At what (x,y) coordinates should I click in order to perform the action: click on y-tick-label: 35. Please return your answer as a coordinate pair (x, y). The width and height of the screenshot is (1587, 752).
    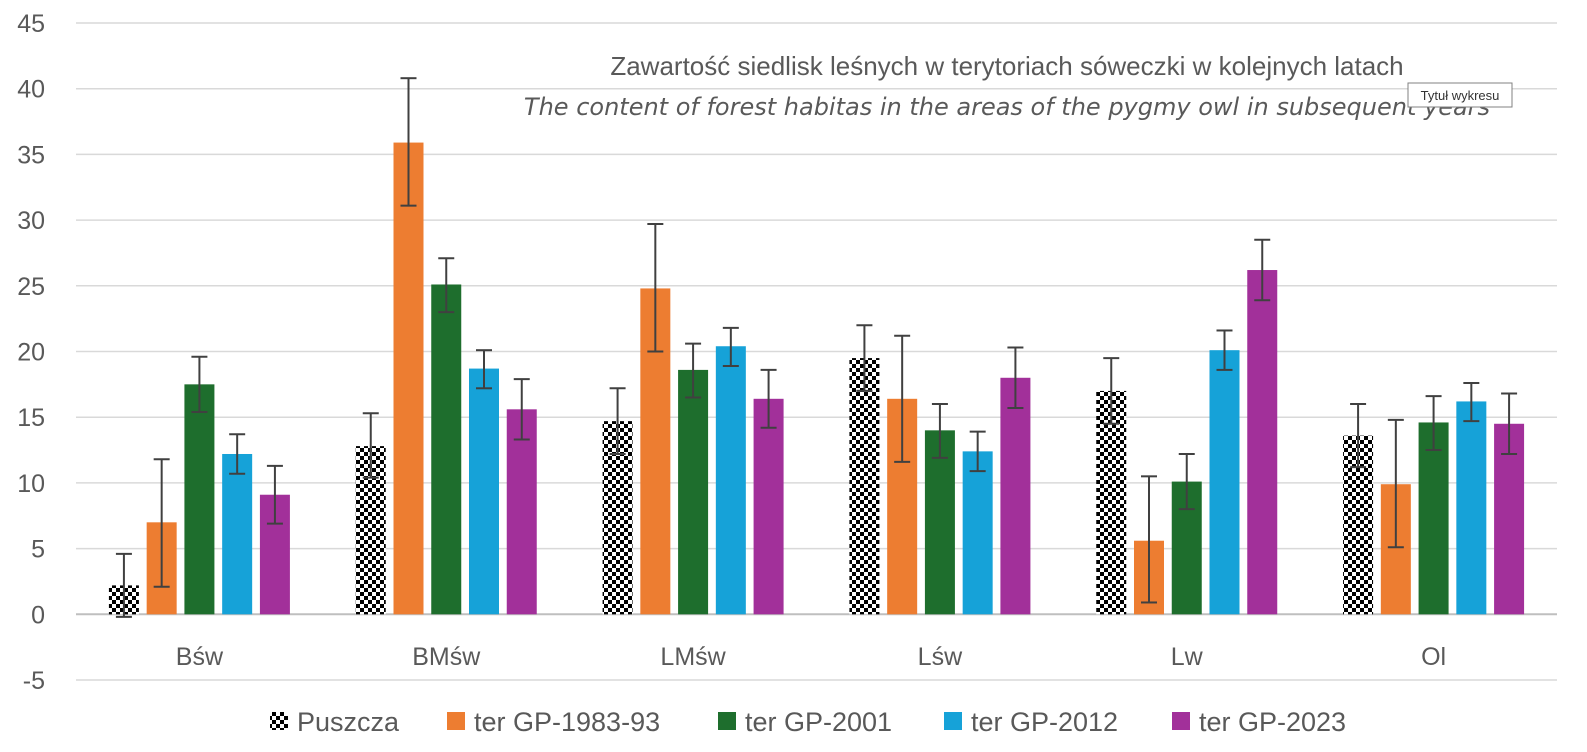
    Looking at the image, I should click on (31, 155).